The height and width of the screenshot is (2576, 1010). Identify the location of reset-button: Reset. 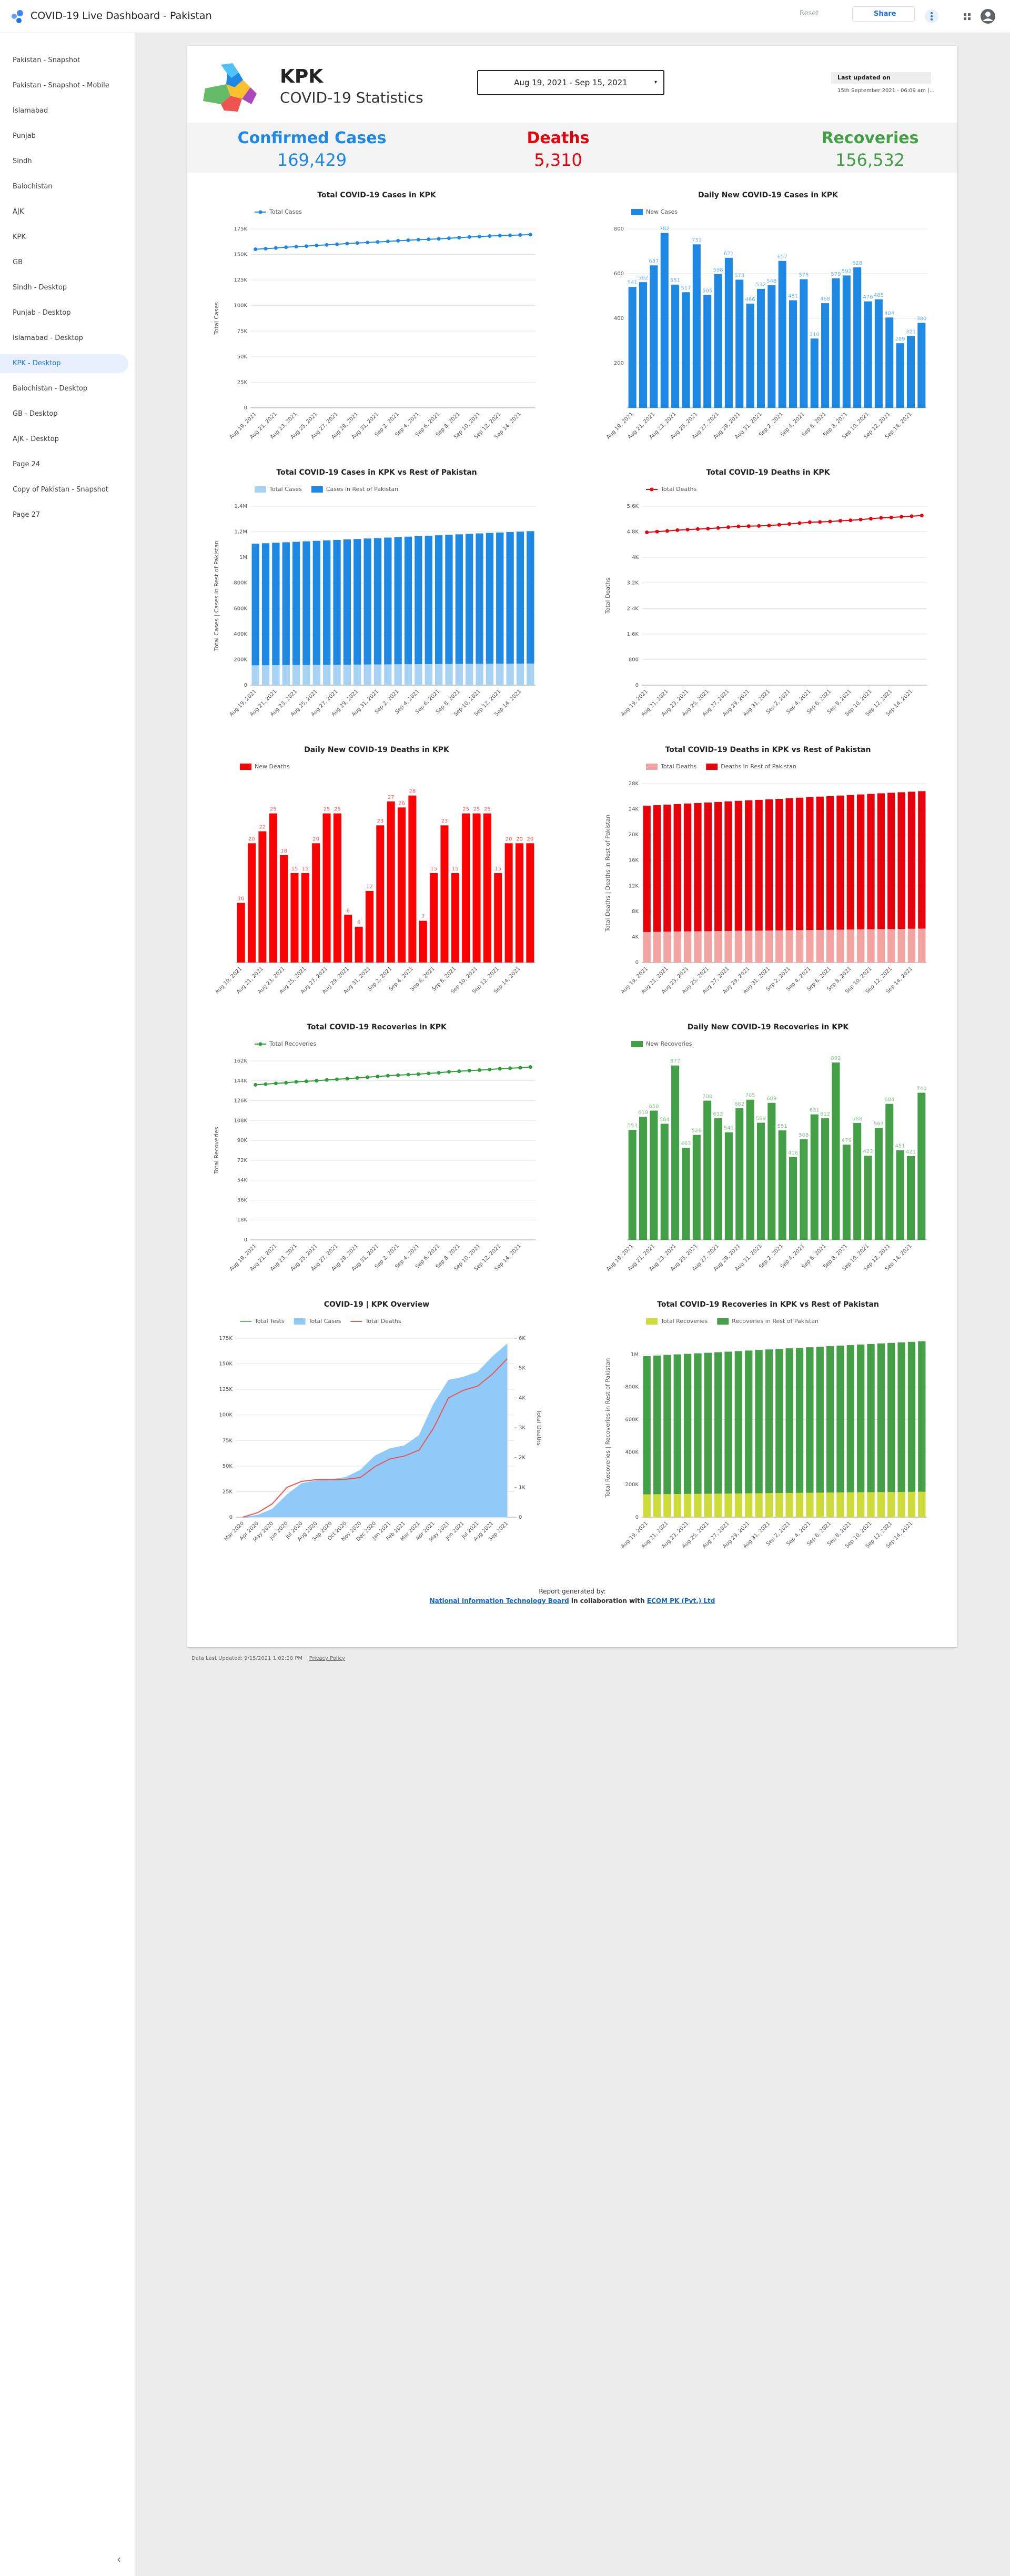
(809, 13).